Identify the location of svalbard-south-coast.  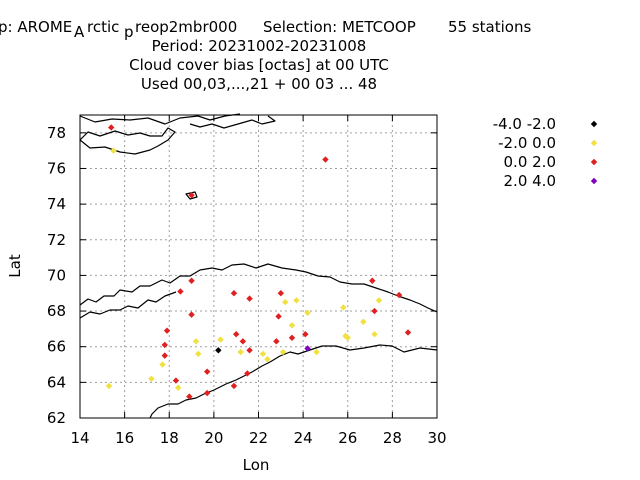
(127, 141).